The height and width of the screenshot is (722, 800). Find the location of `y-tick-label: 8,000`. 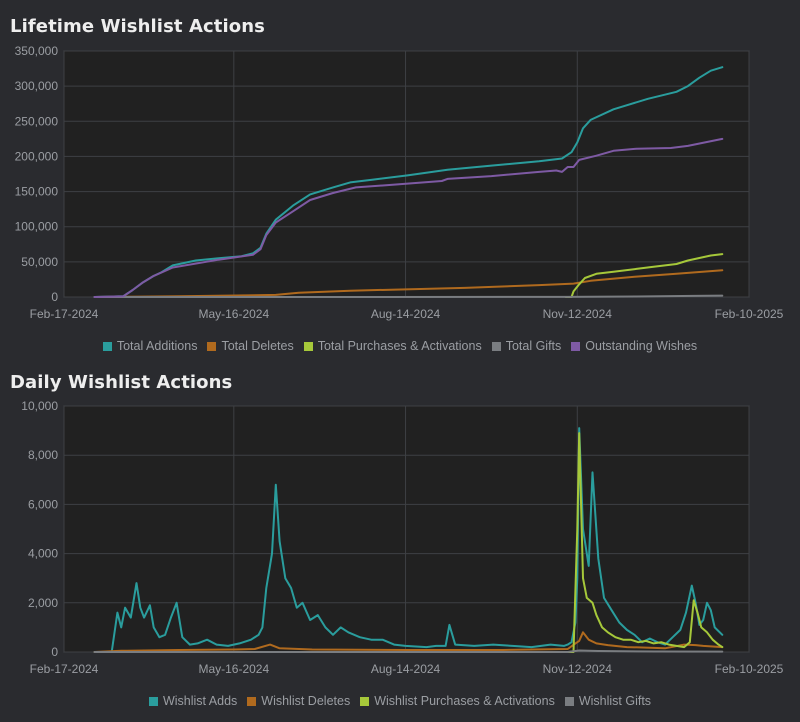

y-tick-label: 8,000 is located at coordinates (43, 455).